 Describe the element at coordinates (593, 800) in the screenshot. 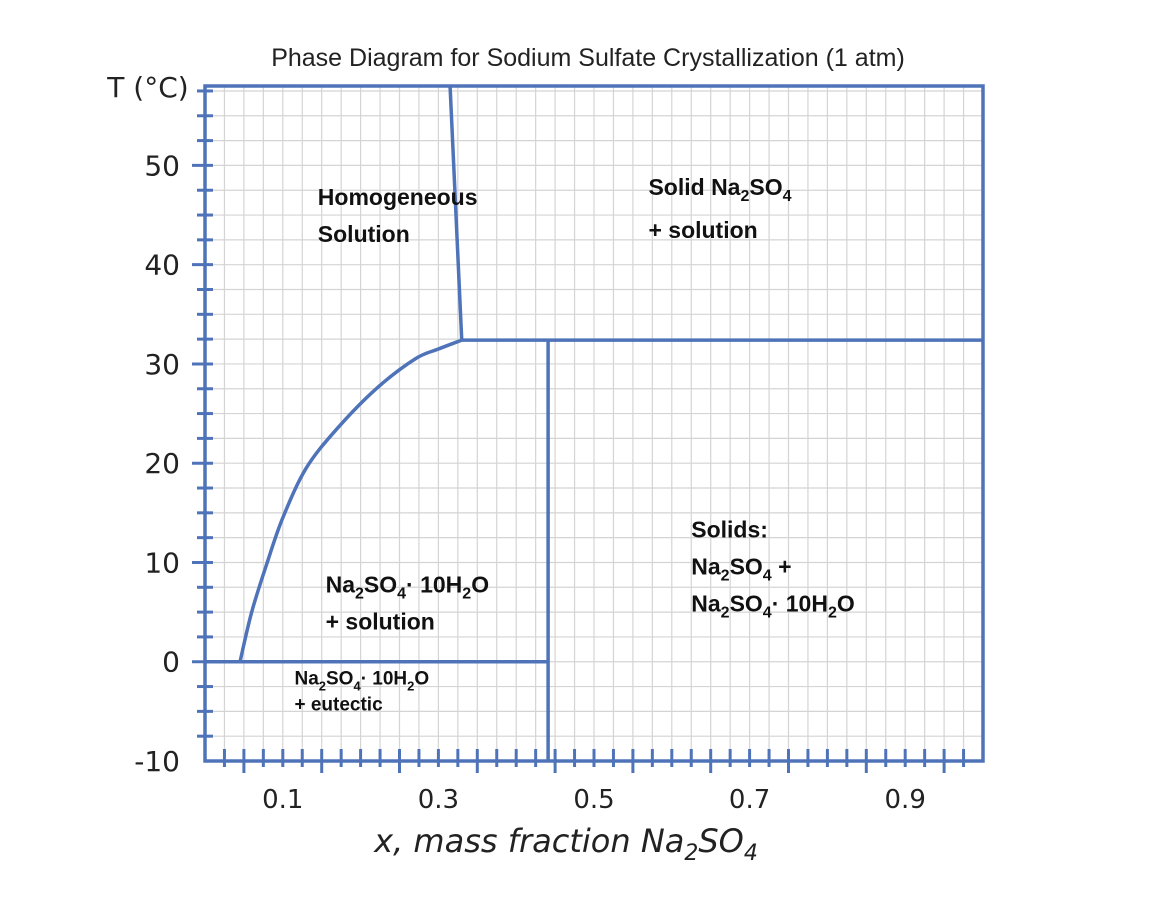

I see `x-tick-label: 0.5` at that location.